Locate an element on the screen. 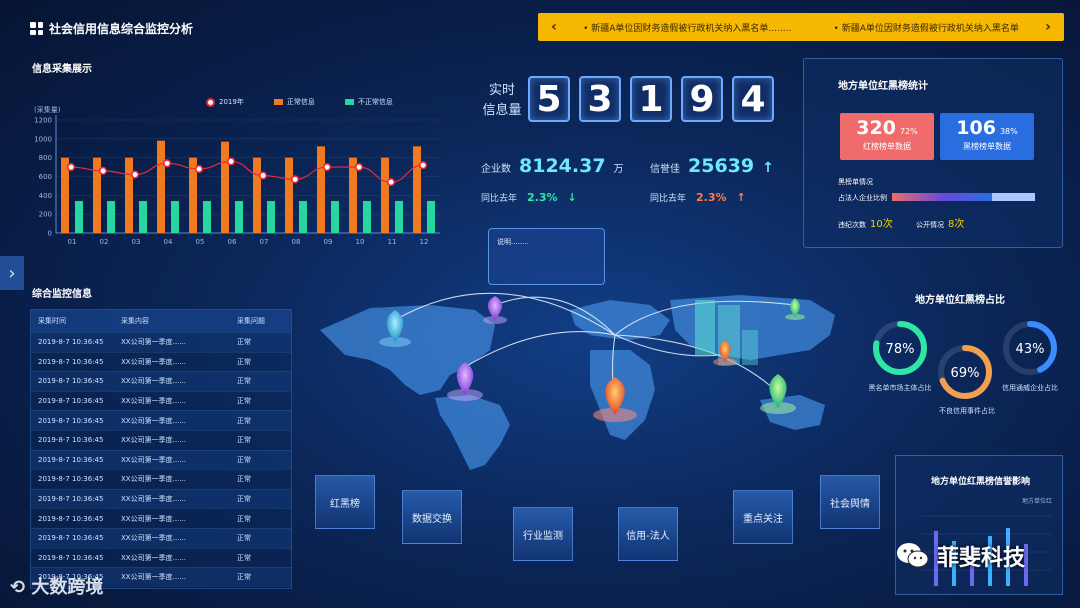 This screenshot has width=1080, height=608. x-tick-label: 04 is located at coordinates (168, 242).